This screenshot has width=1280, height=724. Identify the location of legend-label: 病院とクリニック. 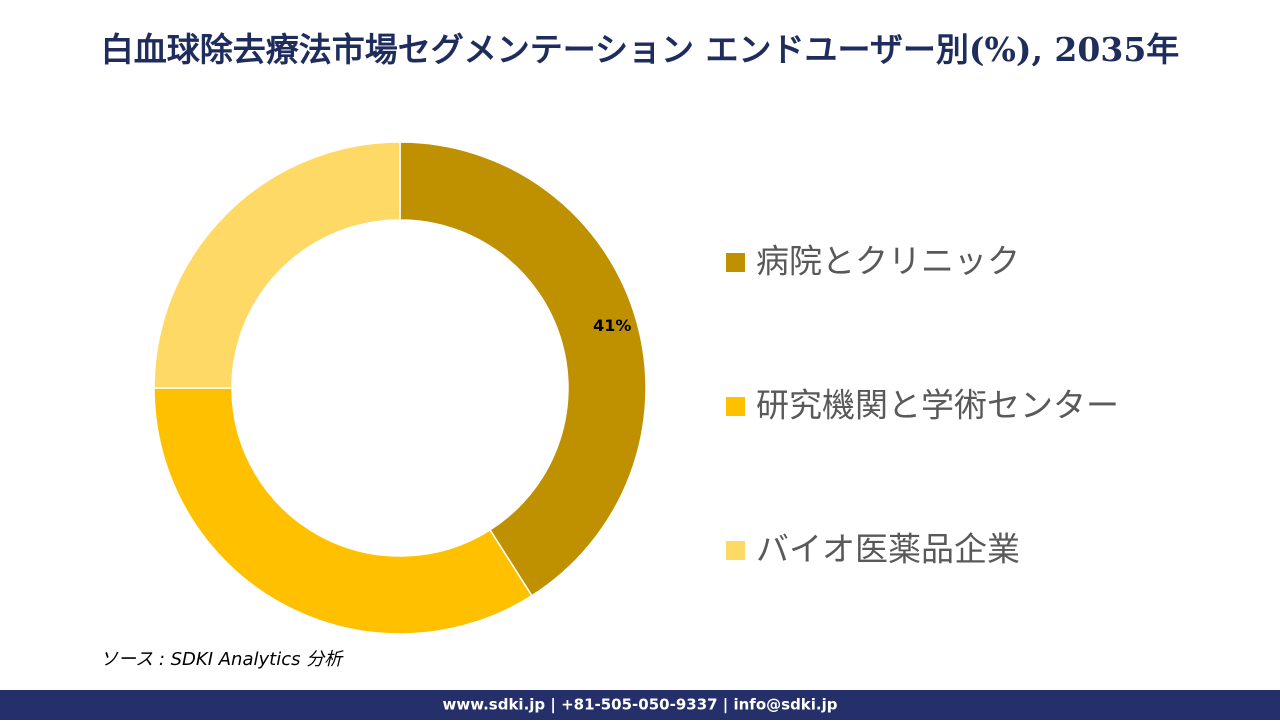
(888, 261).